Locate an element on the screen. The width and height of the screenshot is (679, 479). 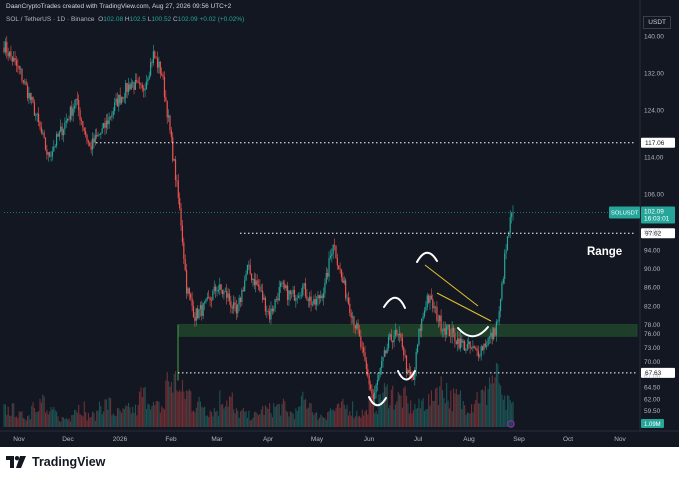
tradingview-logo: TradingView is located at coordinates (55, 462).